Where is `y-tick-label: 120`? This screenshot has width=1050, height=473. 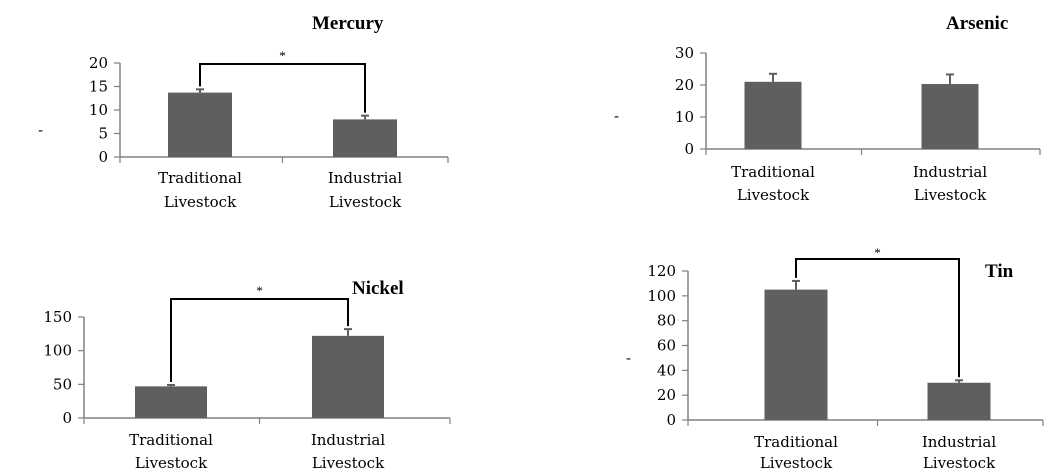 y-tick-label: 120 is located at coordinates (661, 271).